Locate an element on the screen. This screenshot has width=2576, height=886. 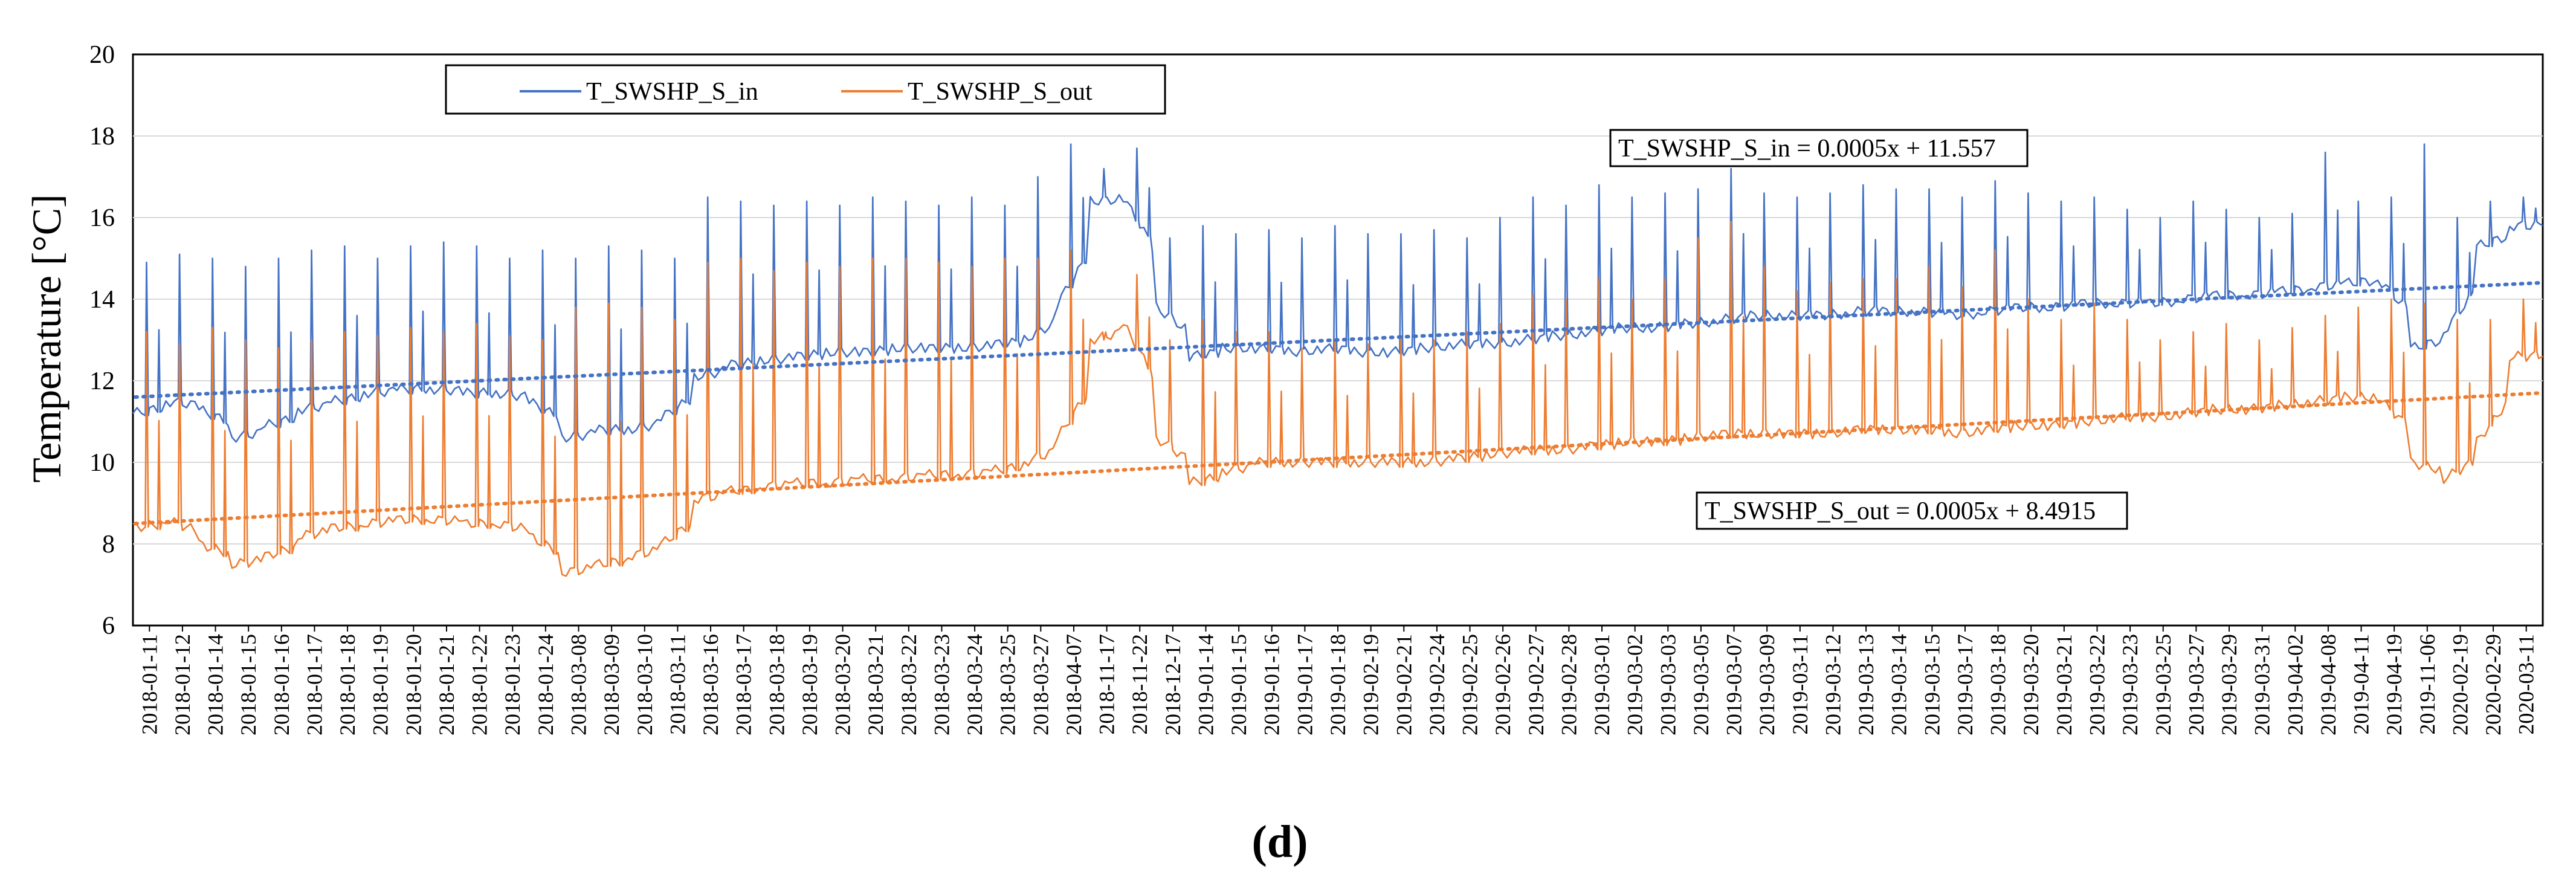
y-tick-label: 6 is located at coordinates (108, 626).